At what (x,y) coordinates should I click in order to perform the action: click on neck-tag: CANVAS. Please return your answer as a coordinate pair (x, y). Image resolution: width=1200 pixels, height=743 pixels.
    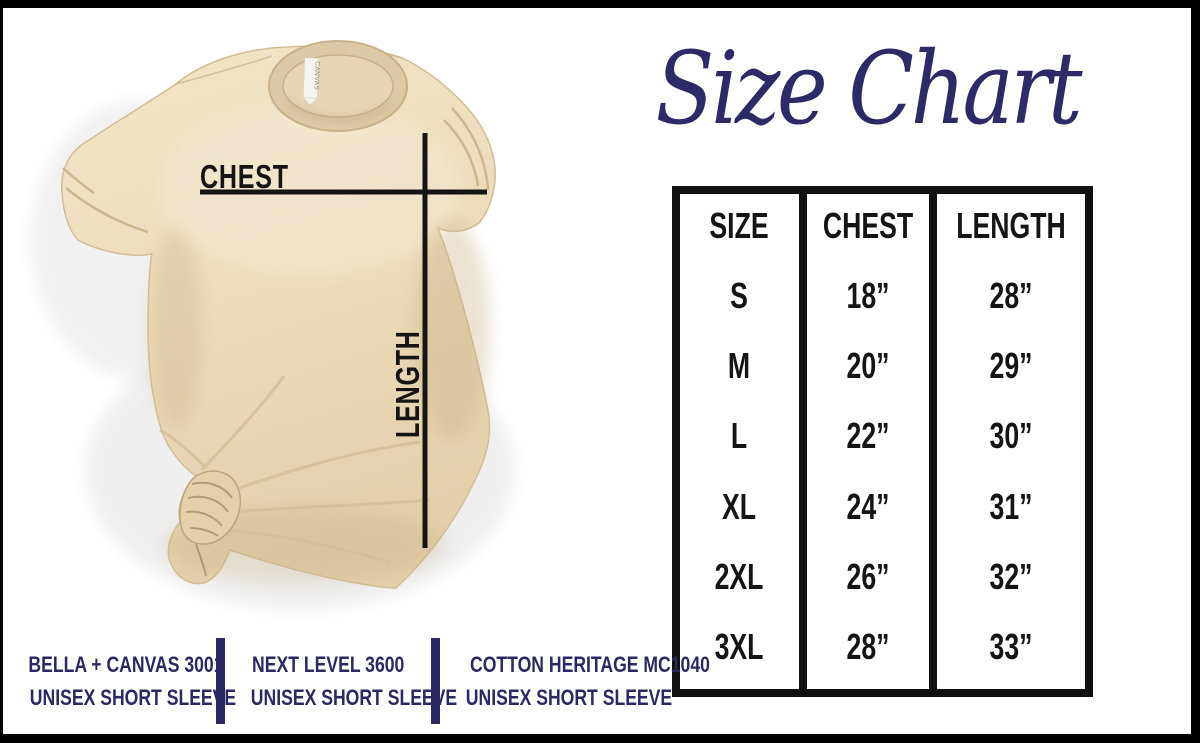
    Looking at the image, I should click on (311, 81).